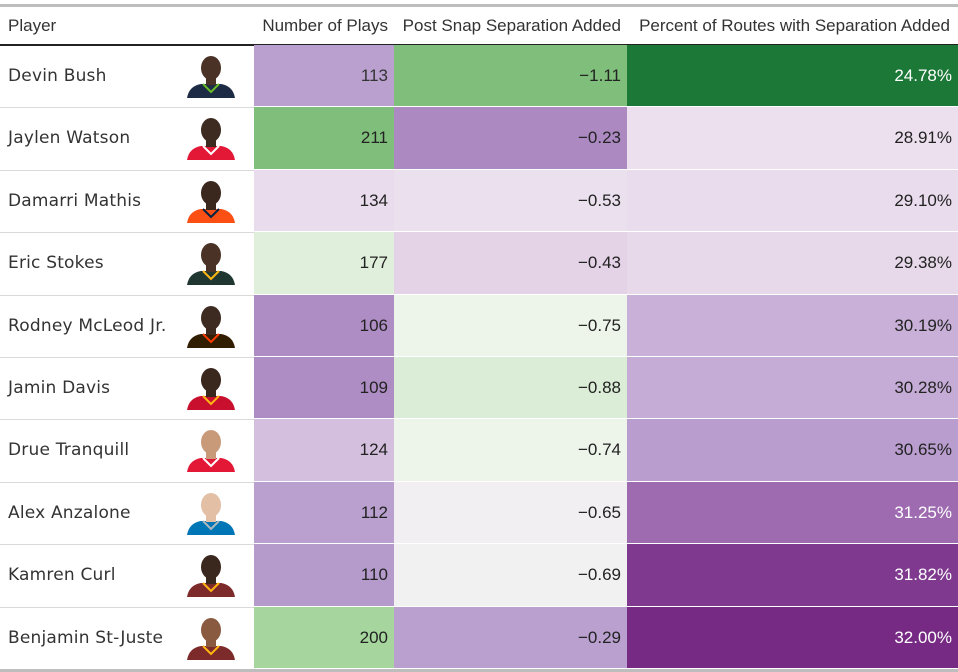  What do you see at coordinates (69, 138) in the screenshot?
I see `player-name: Jaylen Watson` at bounding box center [69, 138].